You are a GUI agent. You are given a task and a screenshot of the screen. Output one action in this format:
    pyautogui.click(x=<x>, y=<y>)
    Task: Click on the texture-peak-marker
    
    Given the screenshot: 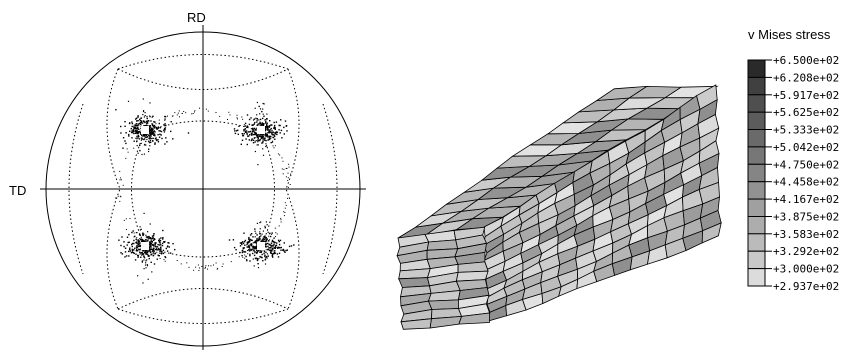 What is the action you would take?
    pyautogui.click(x=261, y=246)
    